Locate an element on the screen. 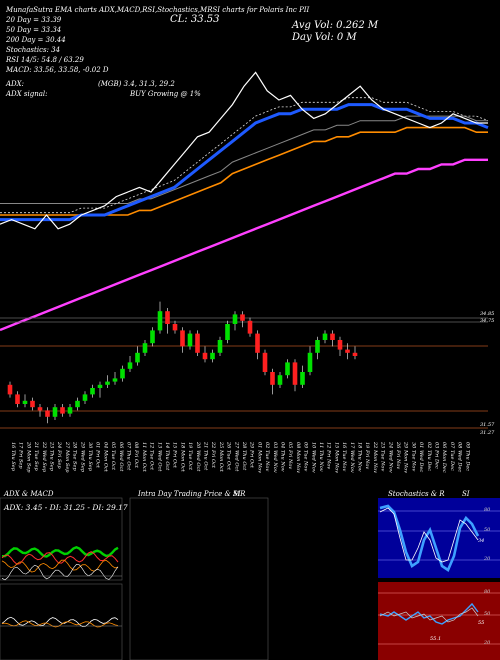 This screenshot has width=500, height=660. date-label: 23 Tue Nov is located at coordinates (383, 456).